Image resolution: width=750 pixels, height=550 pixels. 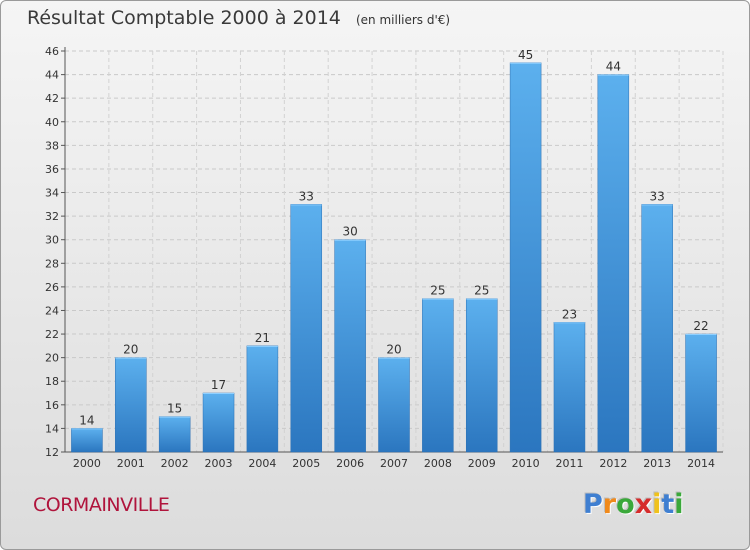 What do you see at coordinates (52, 381) in the screenshot?
I see `y-tick-label: 18` at bounding box center [52, 381].